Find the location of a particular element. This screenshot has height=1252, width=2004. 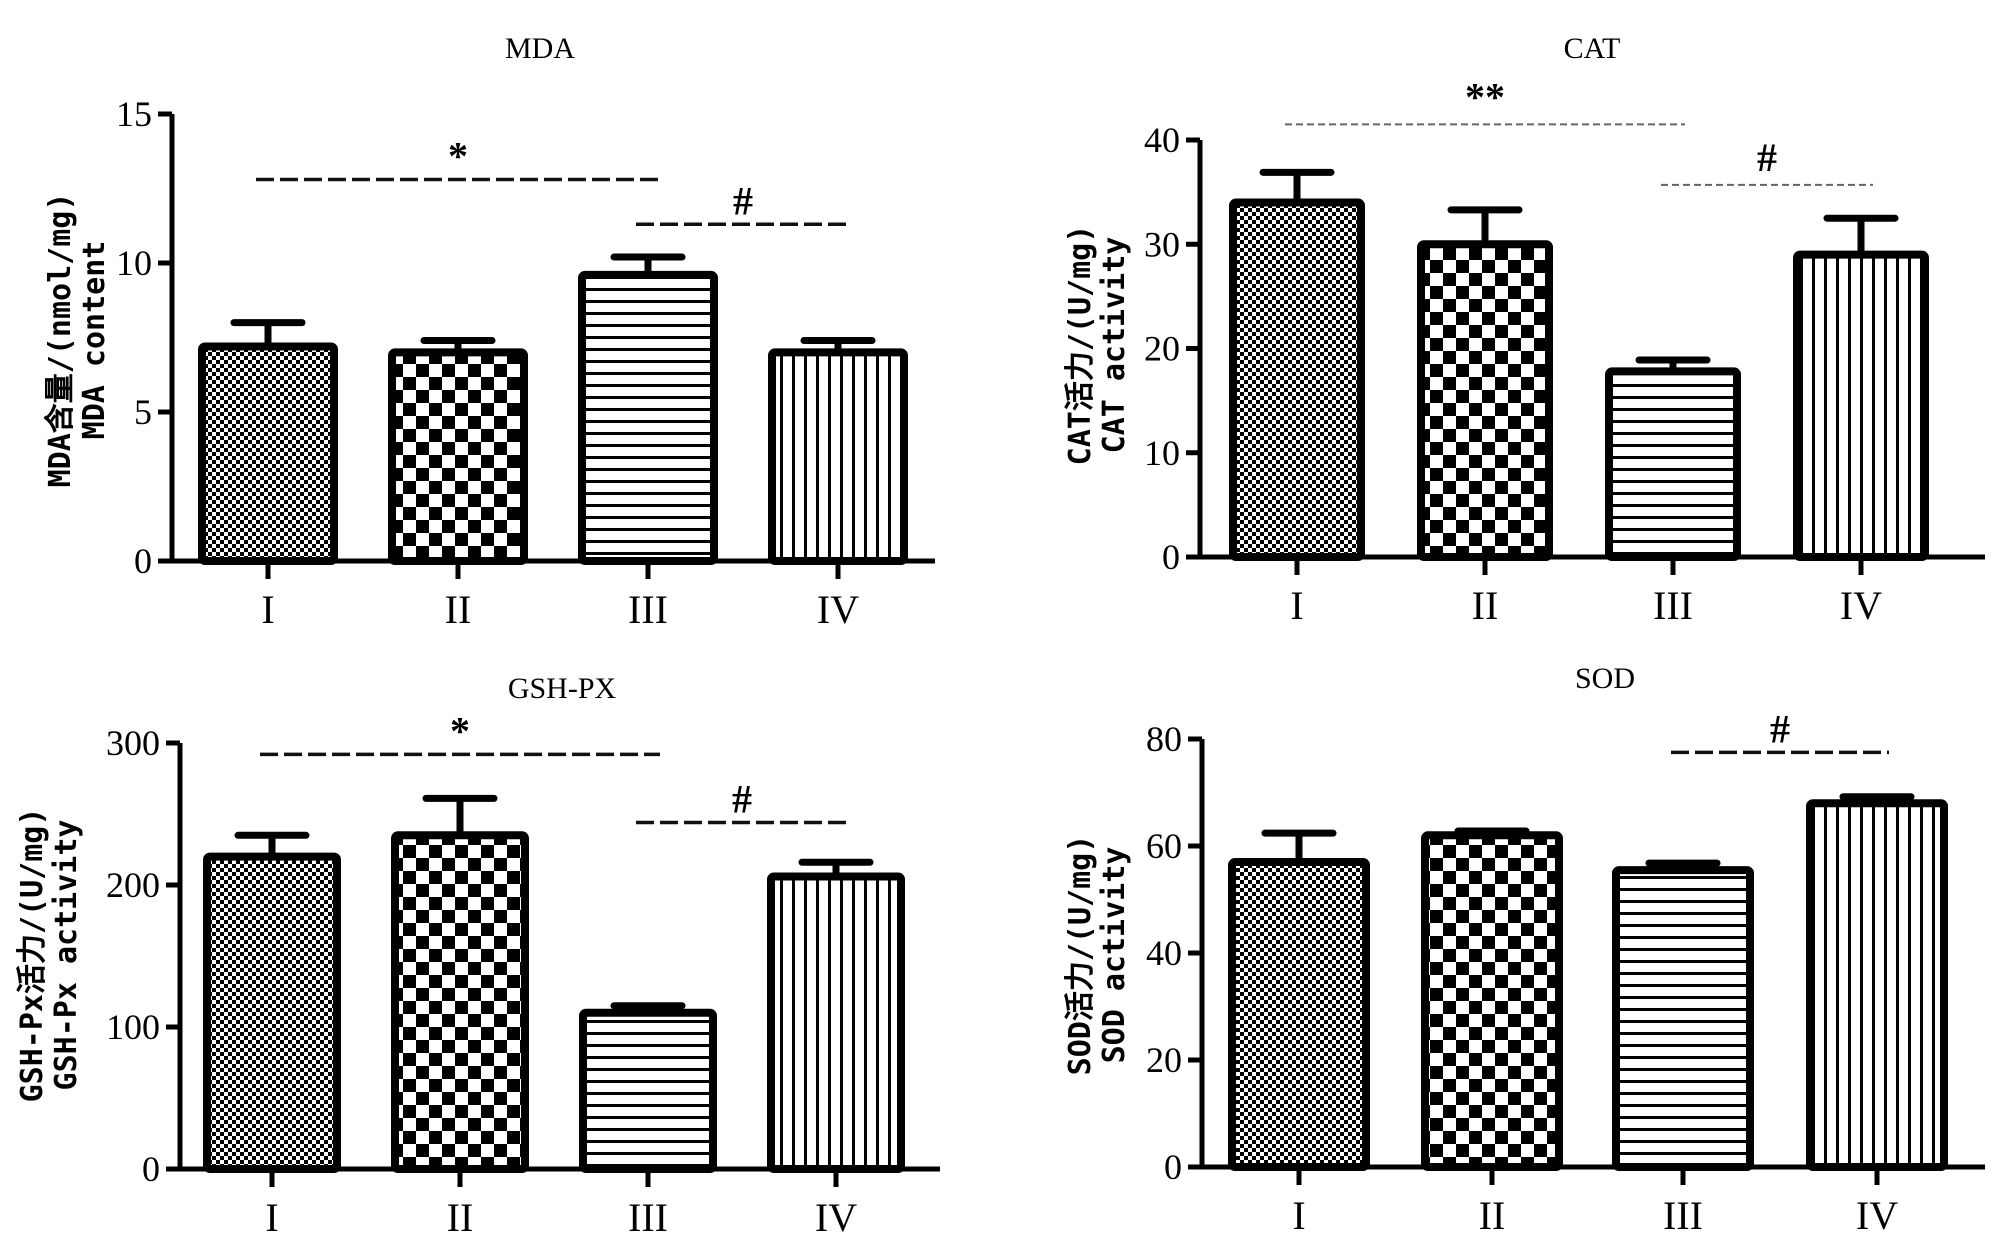

y-axis-label: CAT活力/(U/mg) CAT activity is located at coordinates (1097, 345).